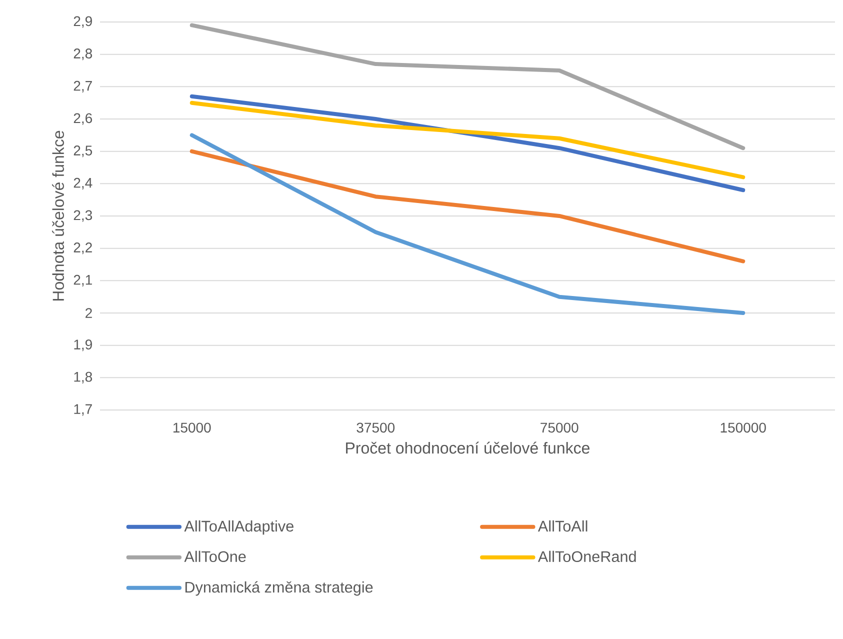  I want to click on y-tick-label: 2, so click(89, 313).